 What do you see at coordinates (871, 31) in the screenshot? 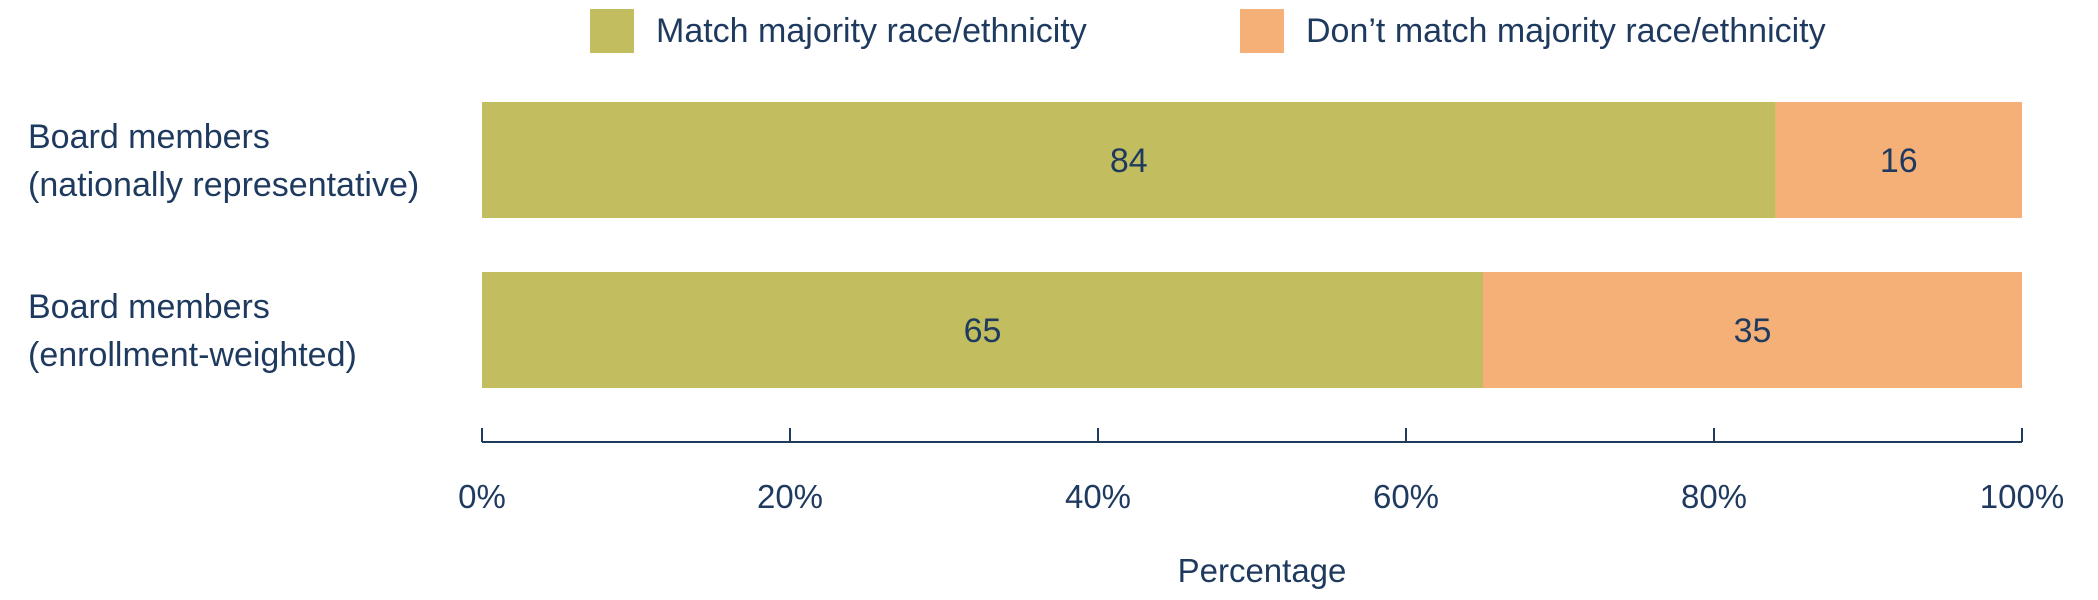
I see `legend-label-1: Match majority race/ethnicity` at bounding box center [871, 31].